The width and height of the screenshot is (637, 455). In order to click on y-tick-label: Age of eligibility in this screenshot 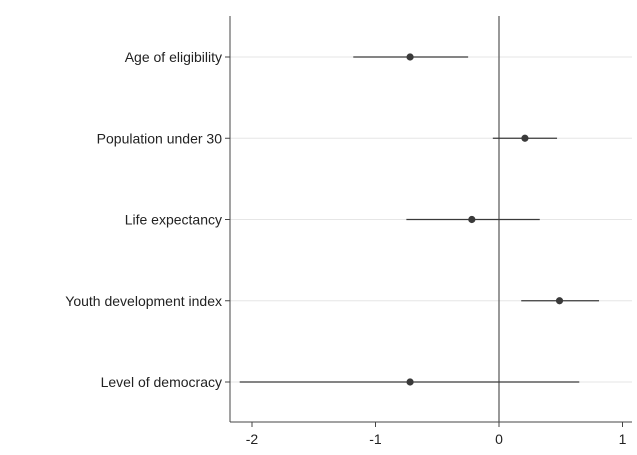, I will do `click(173, 57)`.